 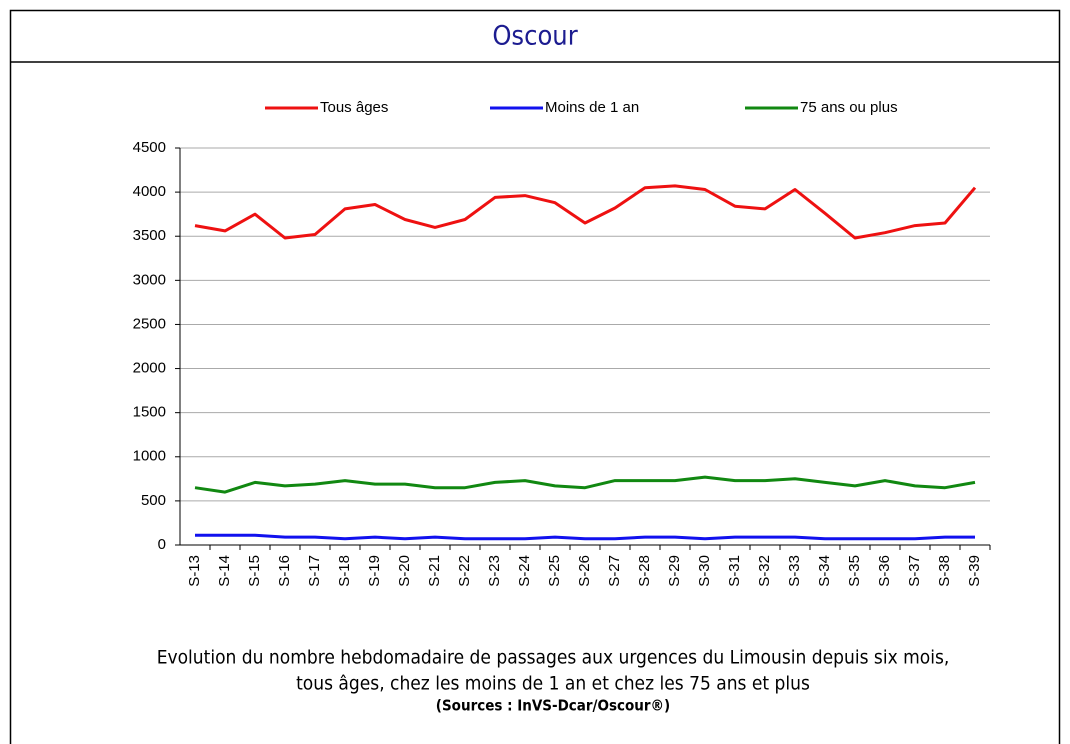 I want to click on x-tick-label: S-34, so click(x=824, y=571).